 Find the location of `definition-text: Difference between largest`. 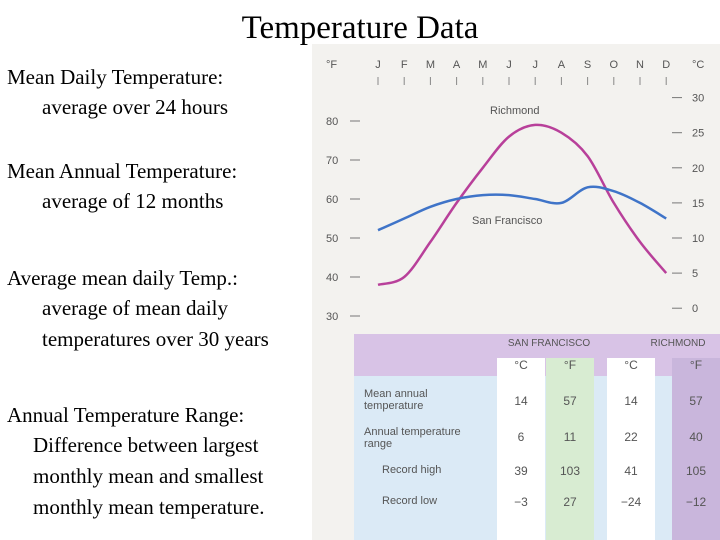

definition-text: Difference between largest is located at coordinates (146, 445).